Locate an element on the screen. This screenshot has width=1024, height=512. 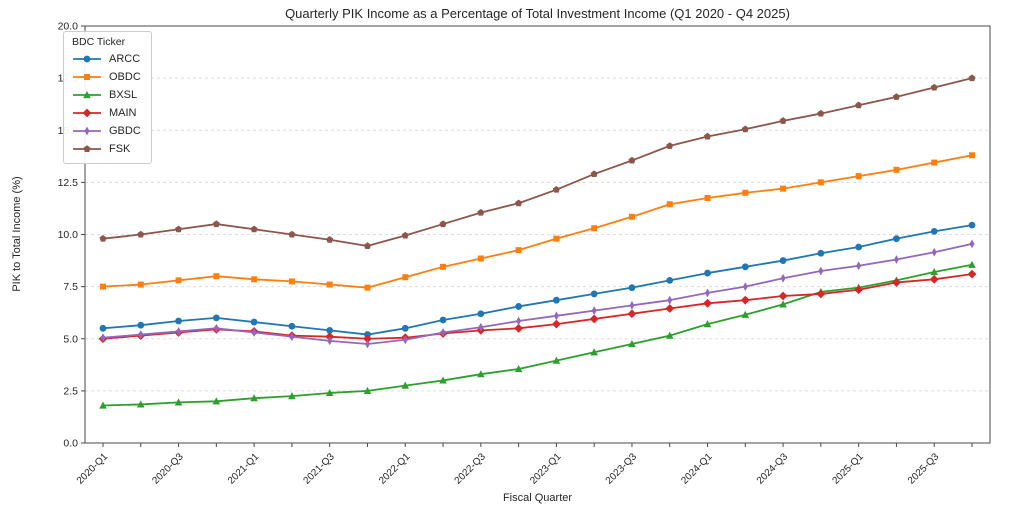
y-axis-label: PIK to Total Income (%) is located at coordinates (17, 234).